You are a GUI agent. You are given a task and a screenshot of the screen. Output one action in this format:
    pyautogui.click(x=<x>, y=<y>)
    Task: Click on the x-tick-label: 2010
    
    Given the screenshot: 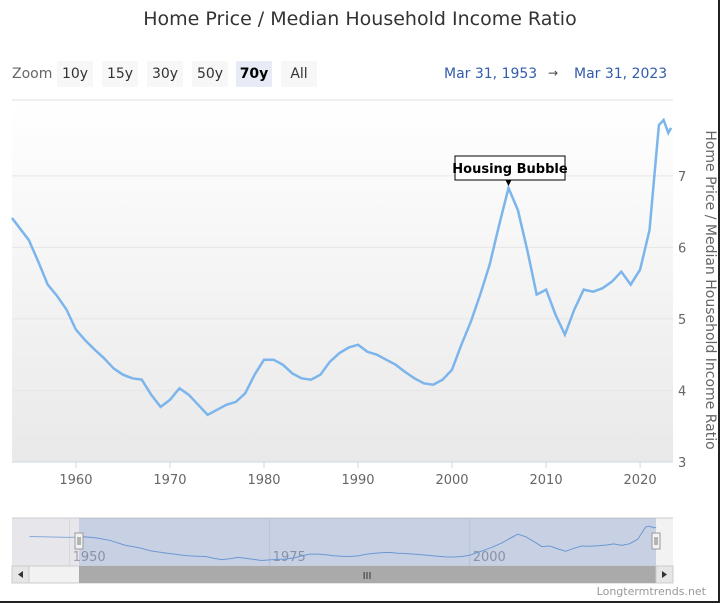 What is the action you would take?
    pyautogui.click(x=546, y=480)
    